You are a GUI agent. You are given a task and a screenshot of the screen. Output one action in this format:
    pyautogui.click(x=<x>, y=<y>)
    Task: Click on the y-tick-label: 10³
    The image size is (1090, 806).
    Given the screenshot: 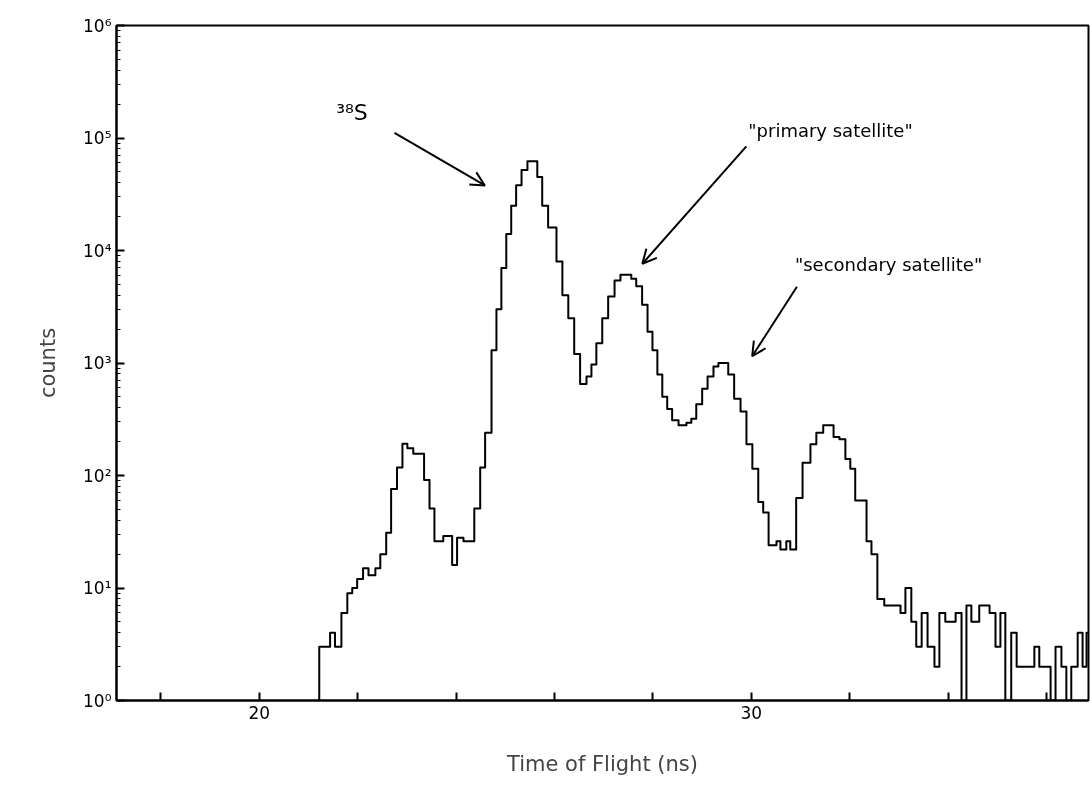 What is the action you would take?
    pyautogui.click(x=97, y=363)
    